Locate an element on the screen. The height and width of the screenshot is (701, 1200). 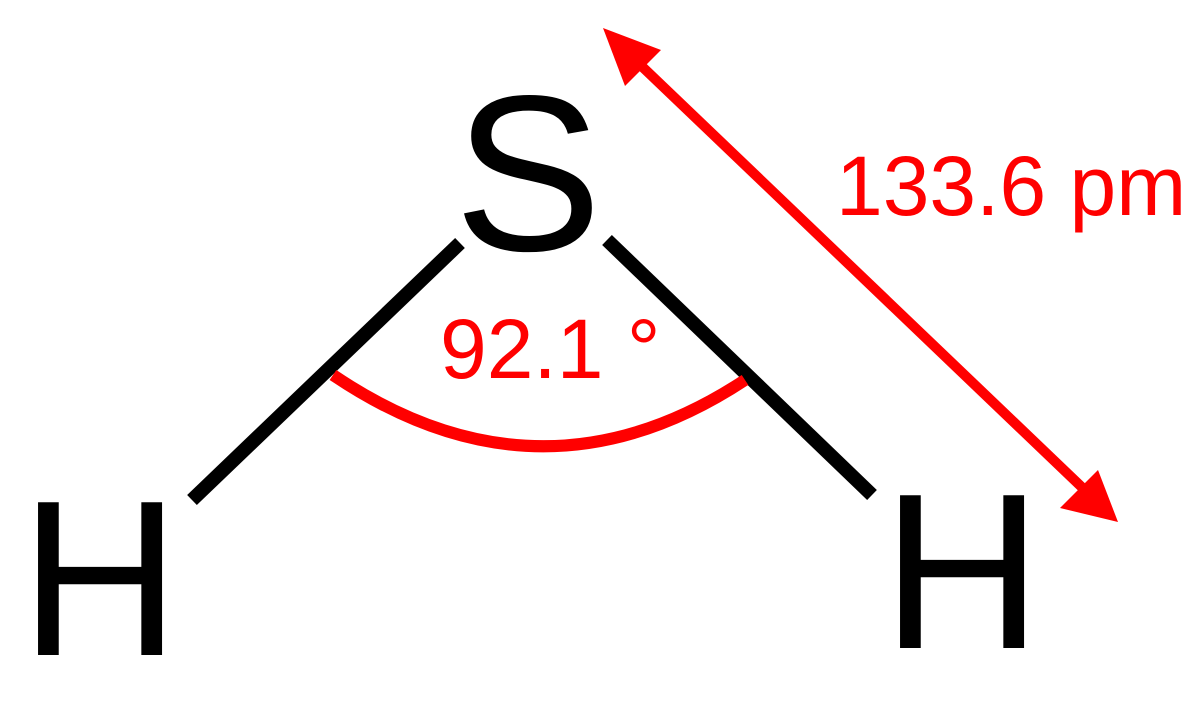
arrowhead-top-icon is located at coordinates (632, 57).